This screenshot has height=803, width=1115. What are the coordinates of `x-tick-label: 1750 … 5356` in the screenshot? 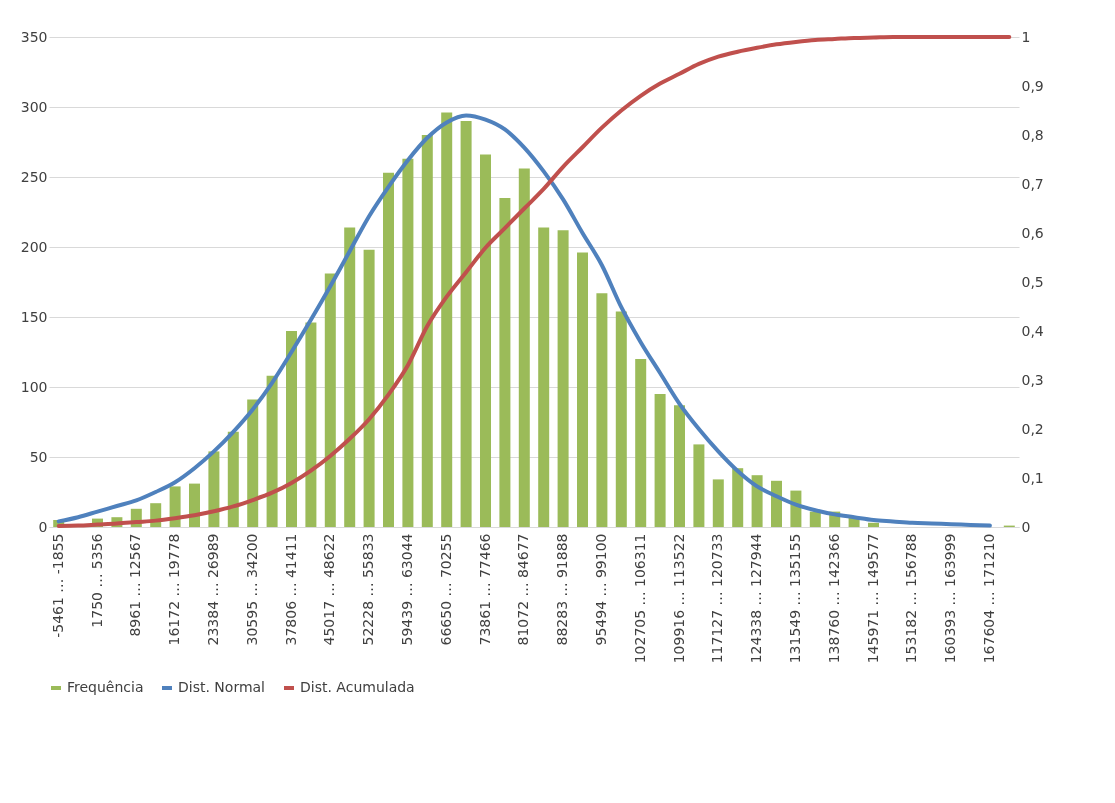 It's located at (96, 580).